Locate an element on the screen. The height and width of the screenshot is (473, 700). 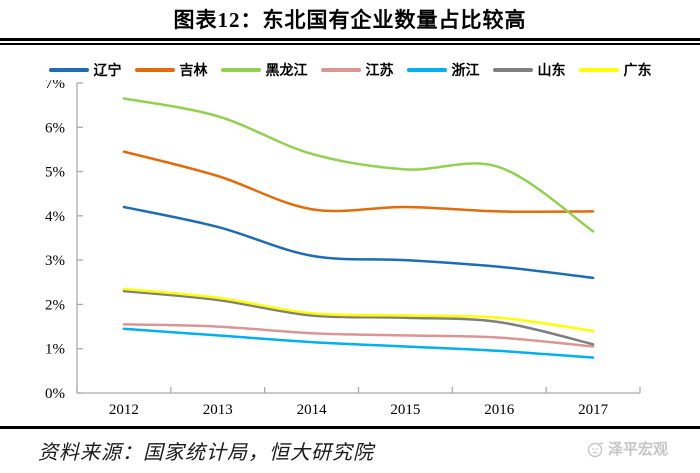
legend-label: 山东 is located at coordinates (551, 71).